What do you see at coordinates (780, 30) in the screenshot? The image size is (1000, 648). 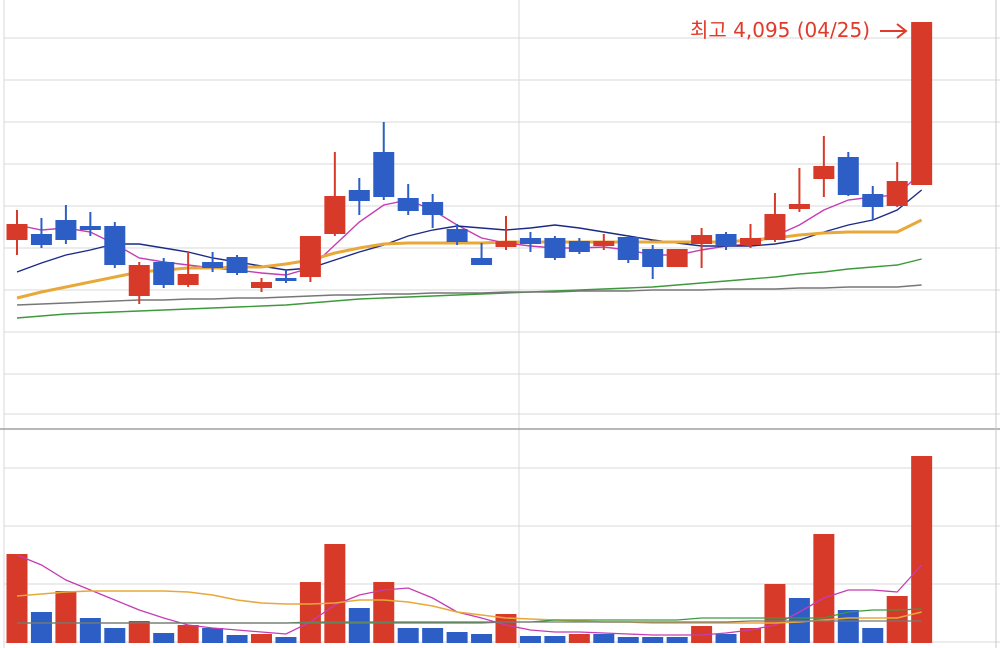 I see `high-annotation: 최고 4,095 (04/25)` at bounding box center [780, 30].